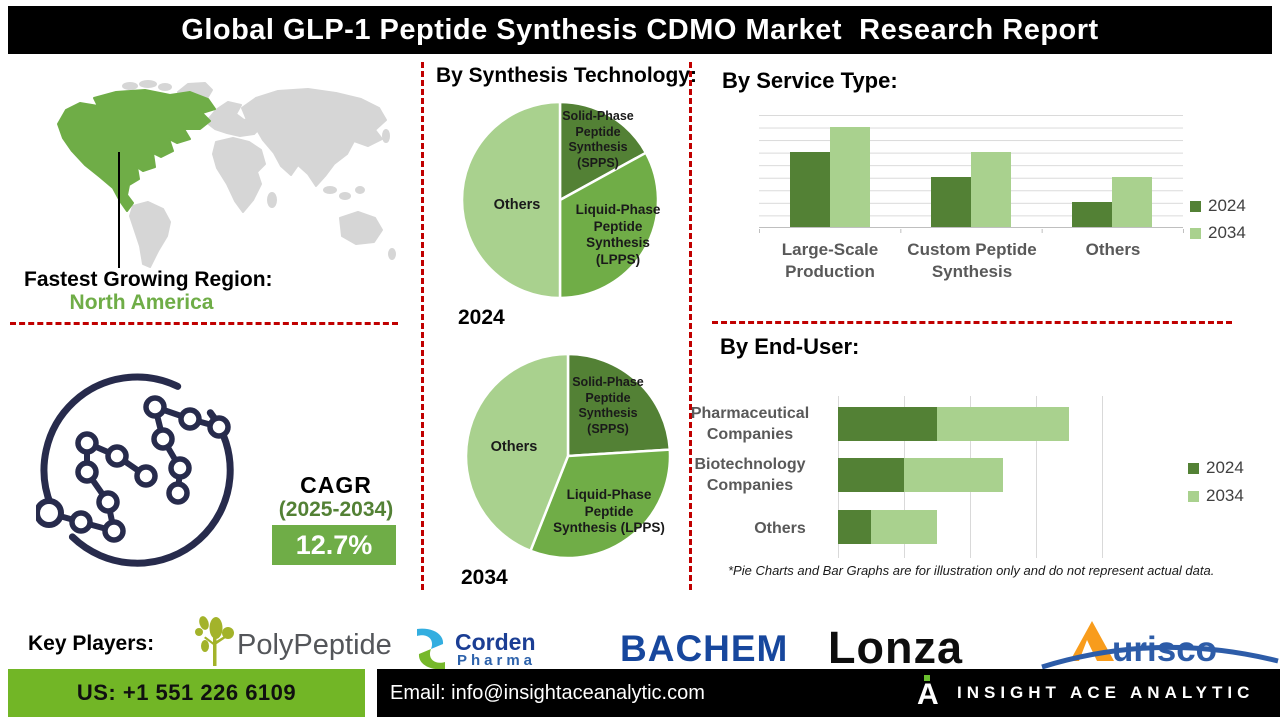 Image resolution: width=1280 pixels, height=720 pixels. I want to click on insight-ace-logo-icon: A, so click(931, 693).